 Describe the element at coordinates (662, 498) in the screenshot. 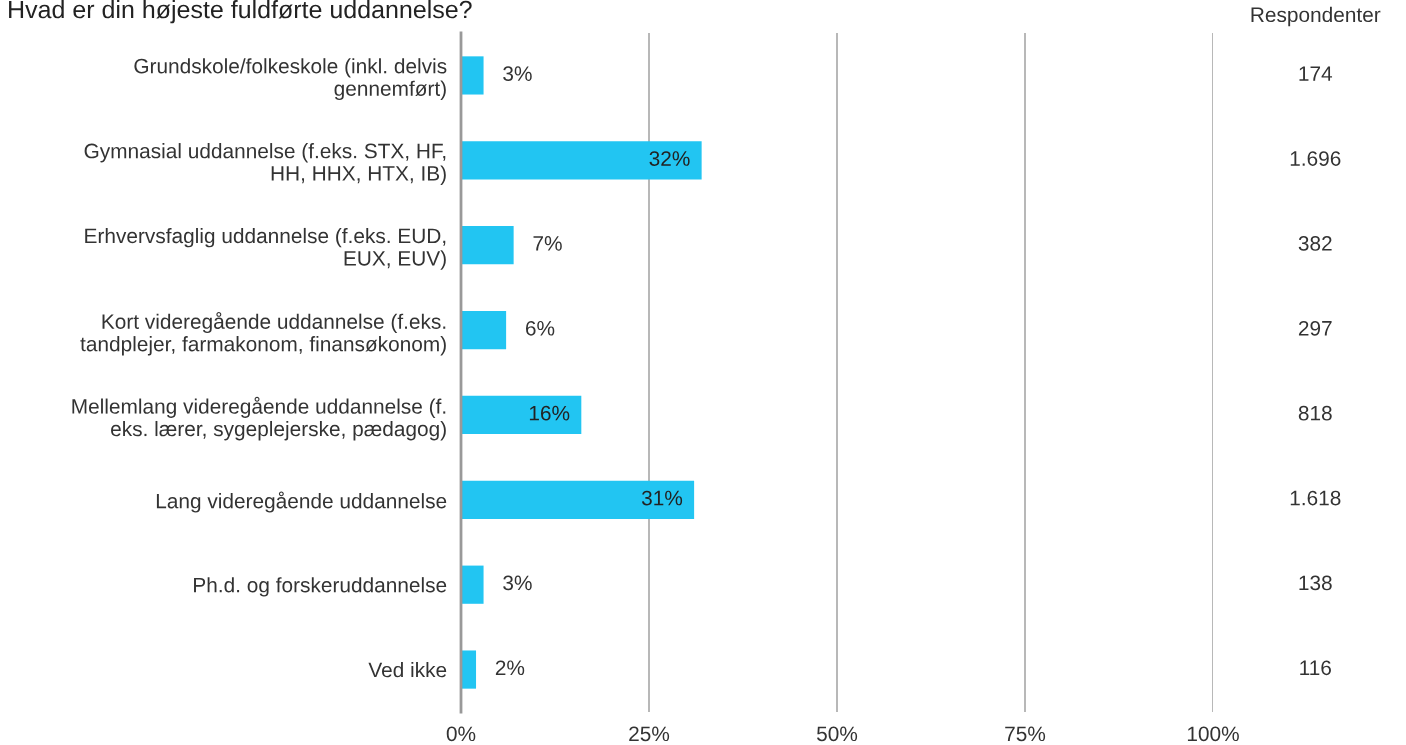

I see `data-label: 31%` at that location.